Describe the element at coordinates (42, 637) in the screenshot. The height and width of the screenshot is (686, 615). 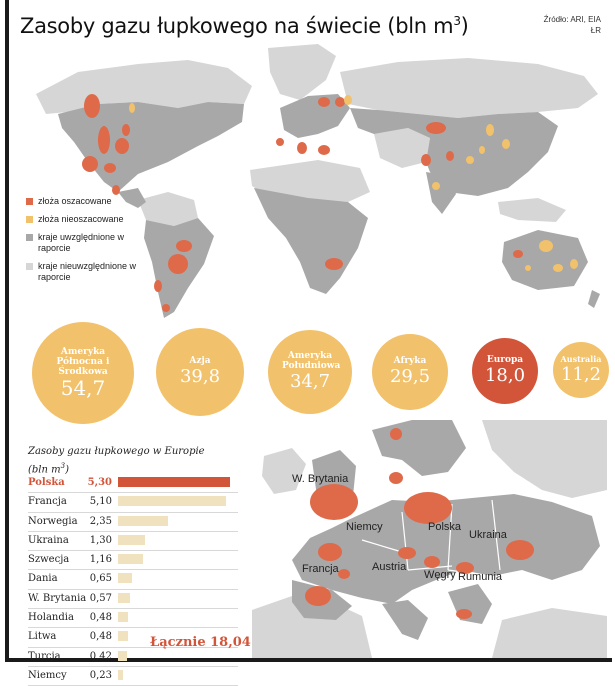
I see `bar-category-label: Litwa` at that location.